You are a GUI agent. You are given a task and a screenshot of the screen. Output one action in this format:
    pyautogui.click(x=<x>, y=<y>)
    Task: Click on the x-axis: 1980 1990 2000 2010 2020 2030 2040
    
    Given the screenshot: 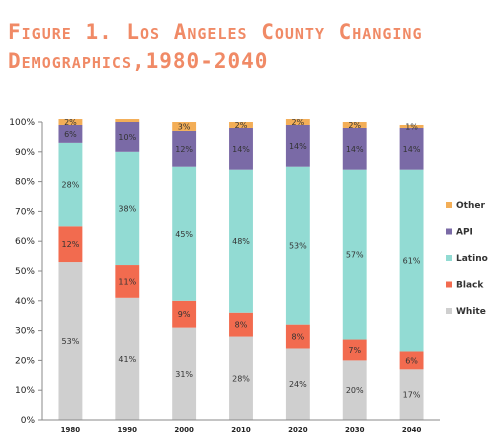 What is the action you would take?
    pyautogui.click(x=241, y=426)
    